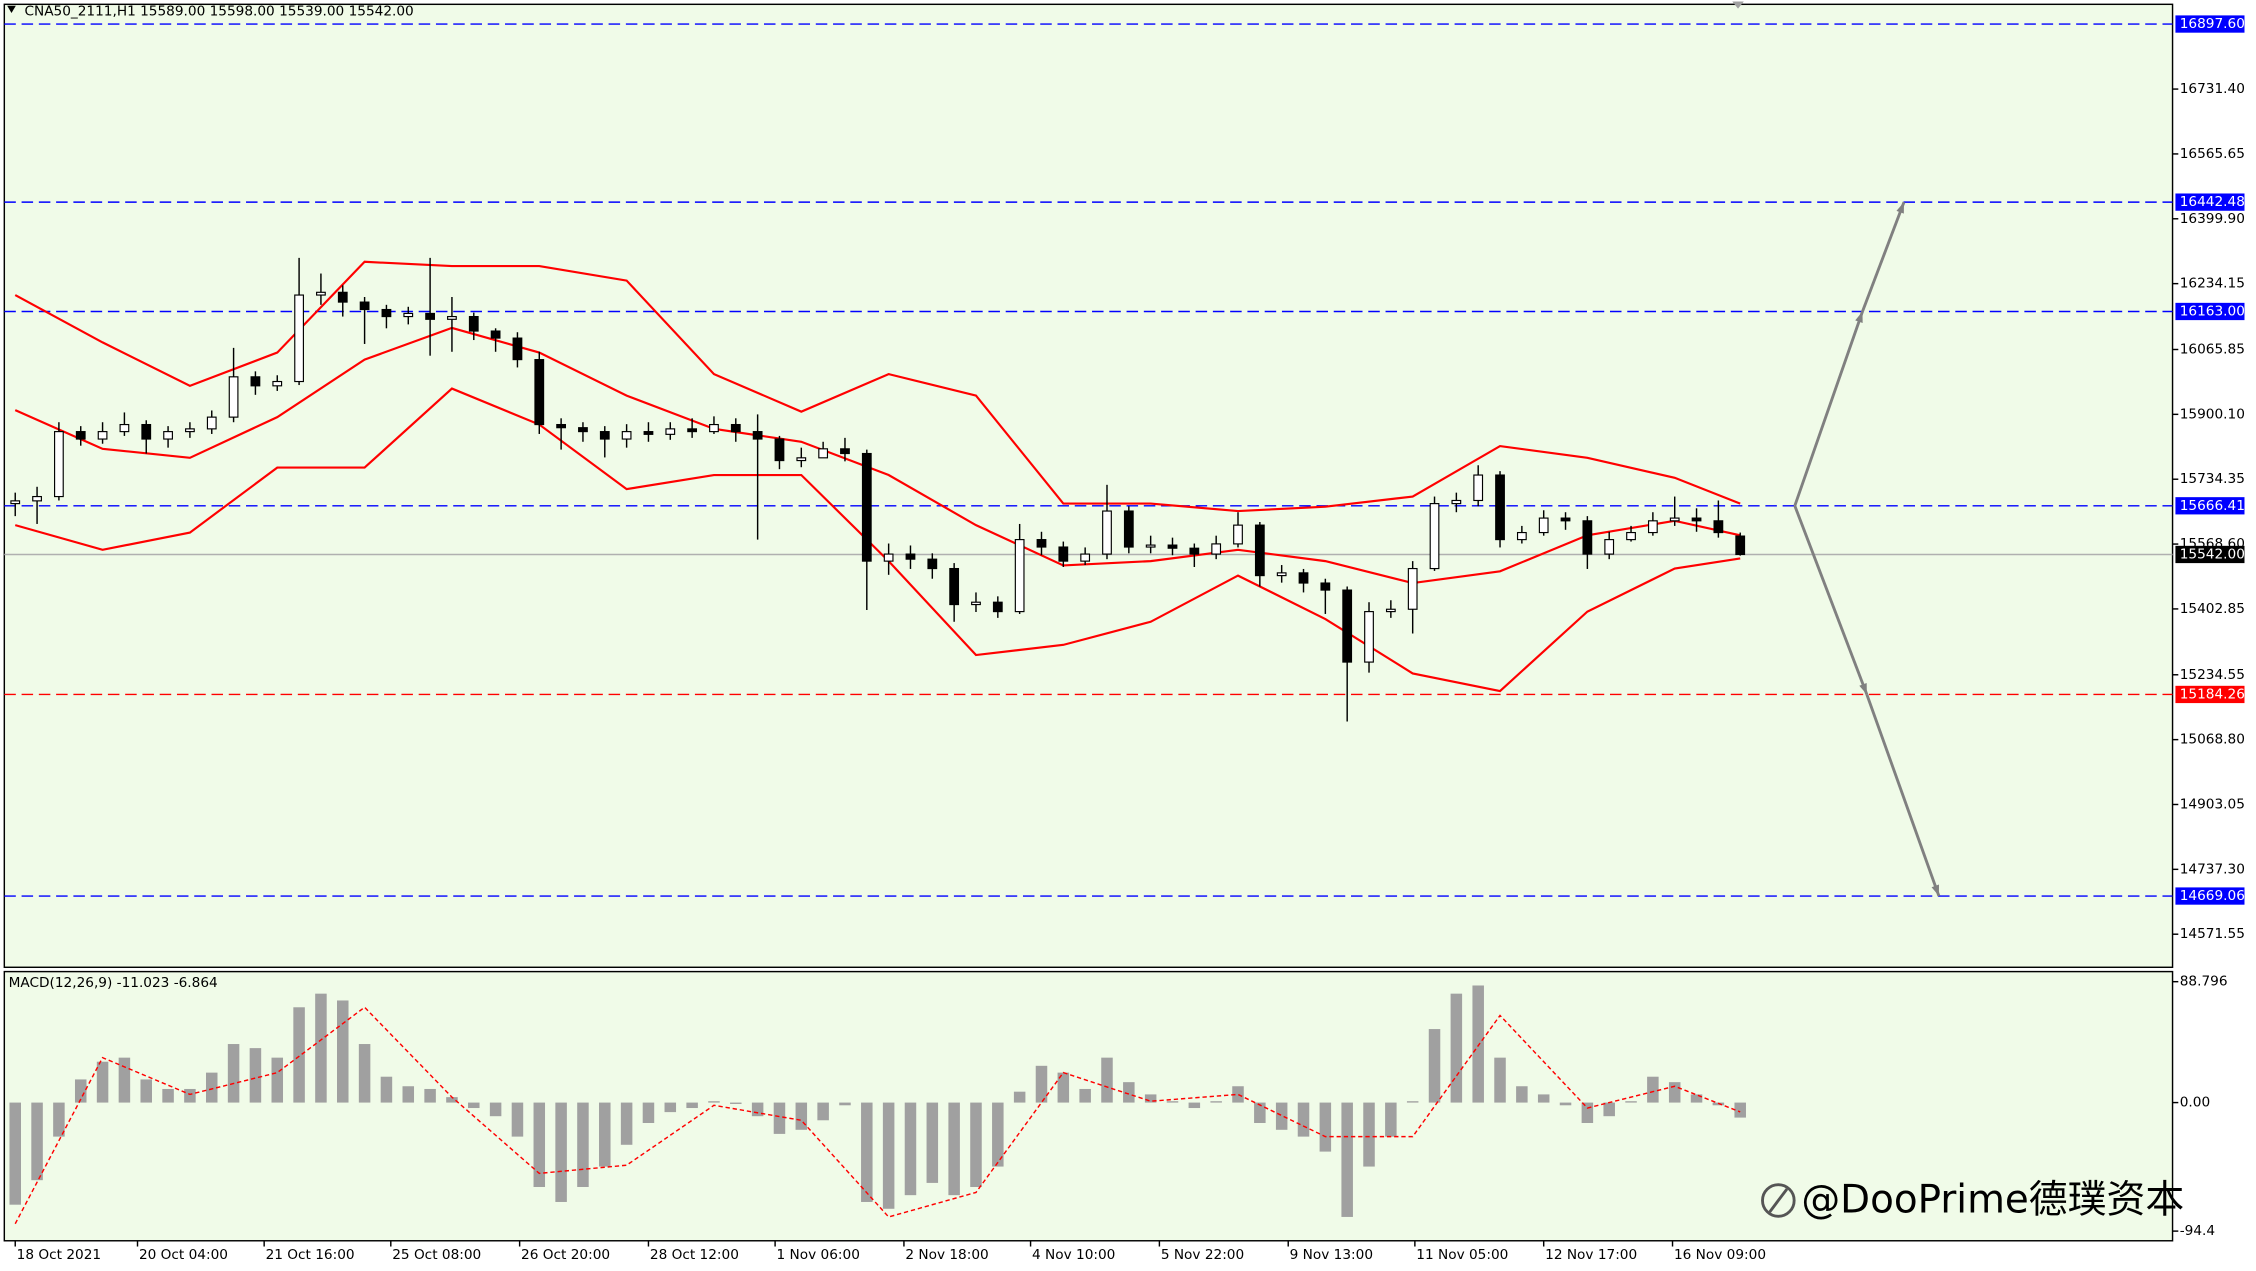 This screenshot has height=1271, width=2256. I want to click on level-label: 16163.00, so click(2212, 311).